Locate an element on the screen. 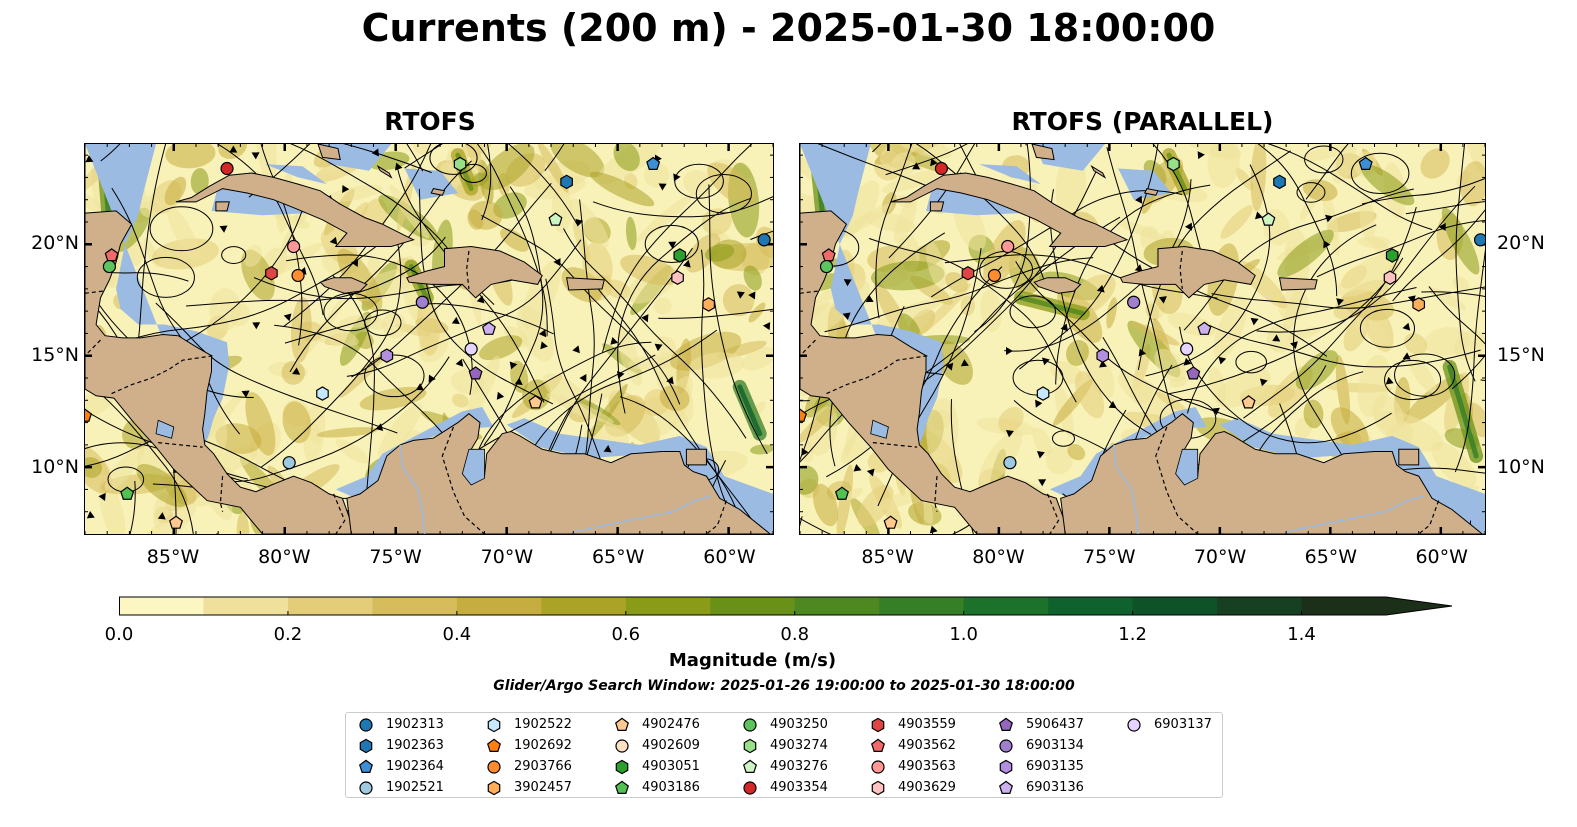 This screenshot has width=1577, height=827. figure-title: Currents (200 m) - 2025-01-30 18:00:00 is located at coordinates (788, 28).